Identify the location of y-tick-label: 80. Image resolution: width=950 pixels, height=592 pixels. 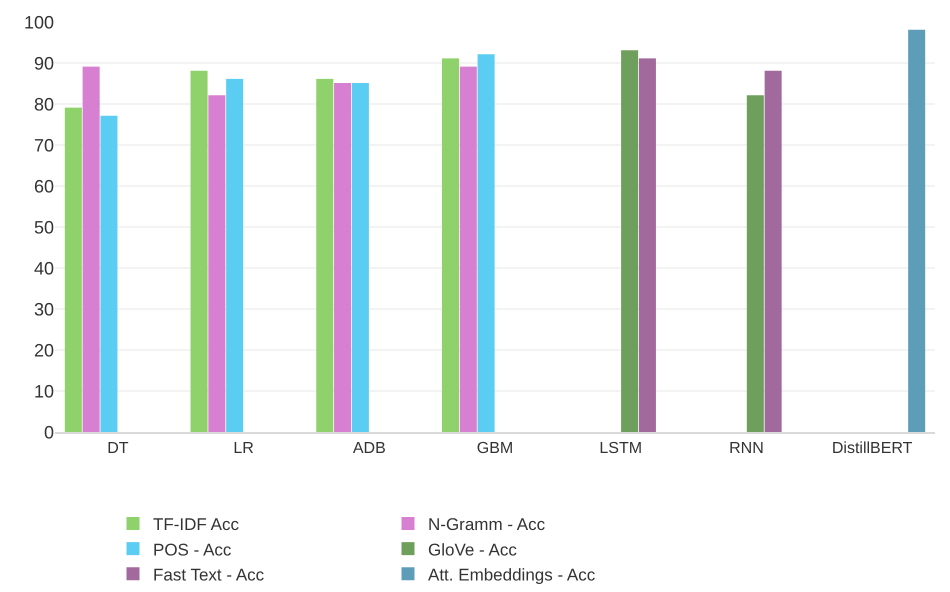
(44, 104).